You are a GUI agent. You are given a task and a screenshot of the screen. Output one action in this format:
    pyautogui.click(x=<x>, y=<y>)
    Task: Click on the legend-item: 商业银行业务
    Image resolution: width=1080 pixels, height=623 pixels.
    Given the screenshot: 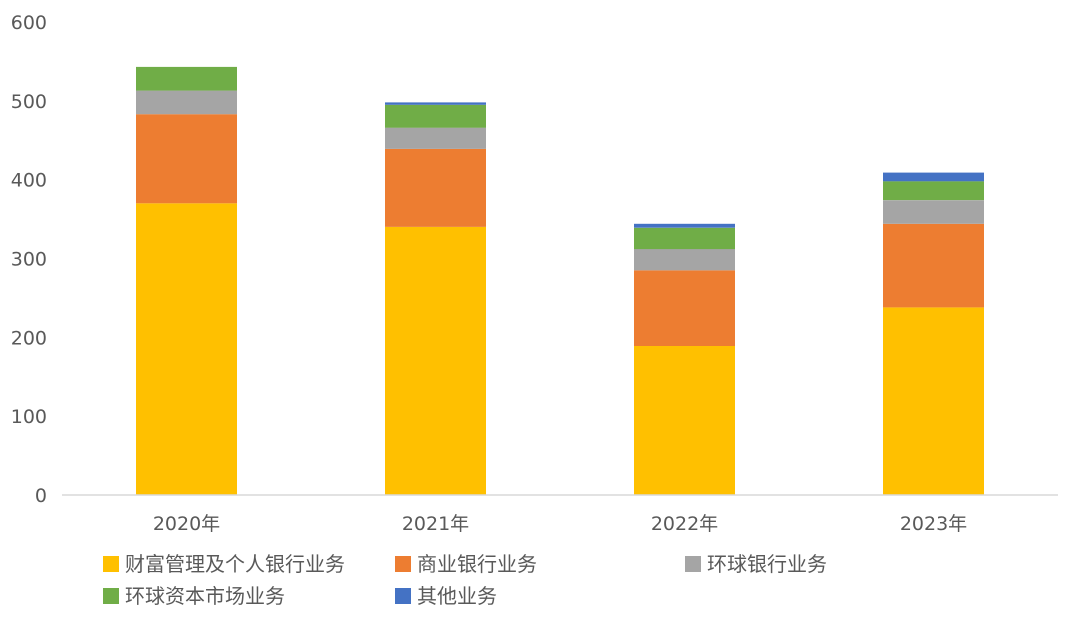 What is the action you would take?
    pyautogui.click(x=466, y=564)
    